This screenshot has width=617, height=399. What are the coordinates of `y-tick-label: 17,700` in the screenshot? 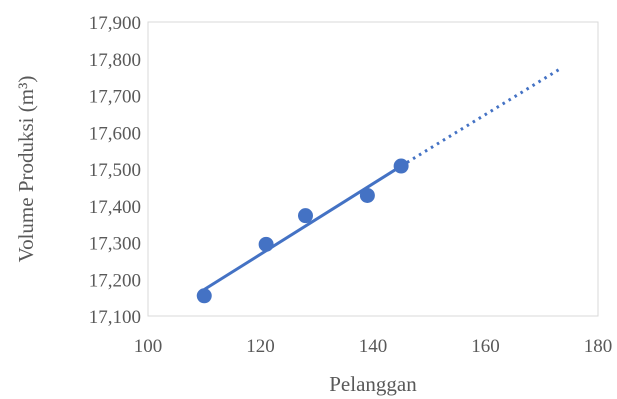 It's located at (115, 97).